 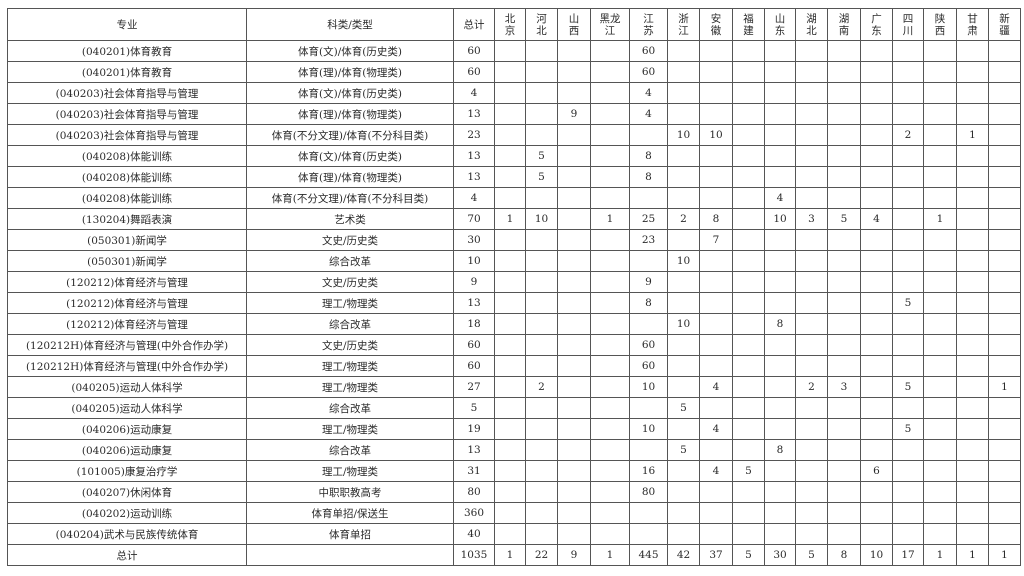 What do you see at coordinates (350, 471) in the screenshot?
I see `category-cell: 理工/物理类` at bounding box center [350, 471].